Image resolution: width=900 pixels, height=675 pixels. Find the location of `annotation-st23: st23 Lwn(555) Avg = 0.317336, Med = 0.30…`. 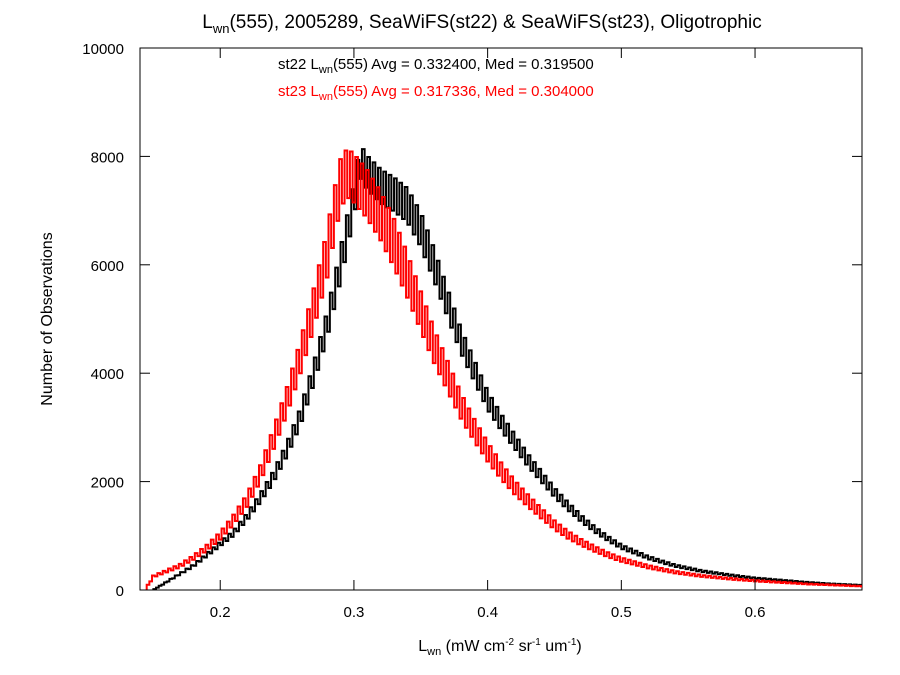

annotation-st23: st23 Lwn(555) Avg = 0.317336, Med = 0.30… is located at coordinates (436, 93).